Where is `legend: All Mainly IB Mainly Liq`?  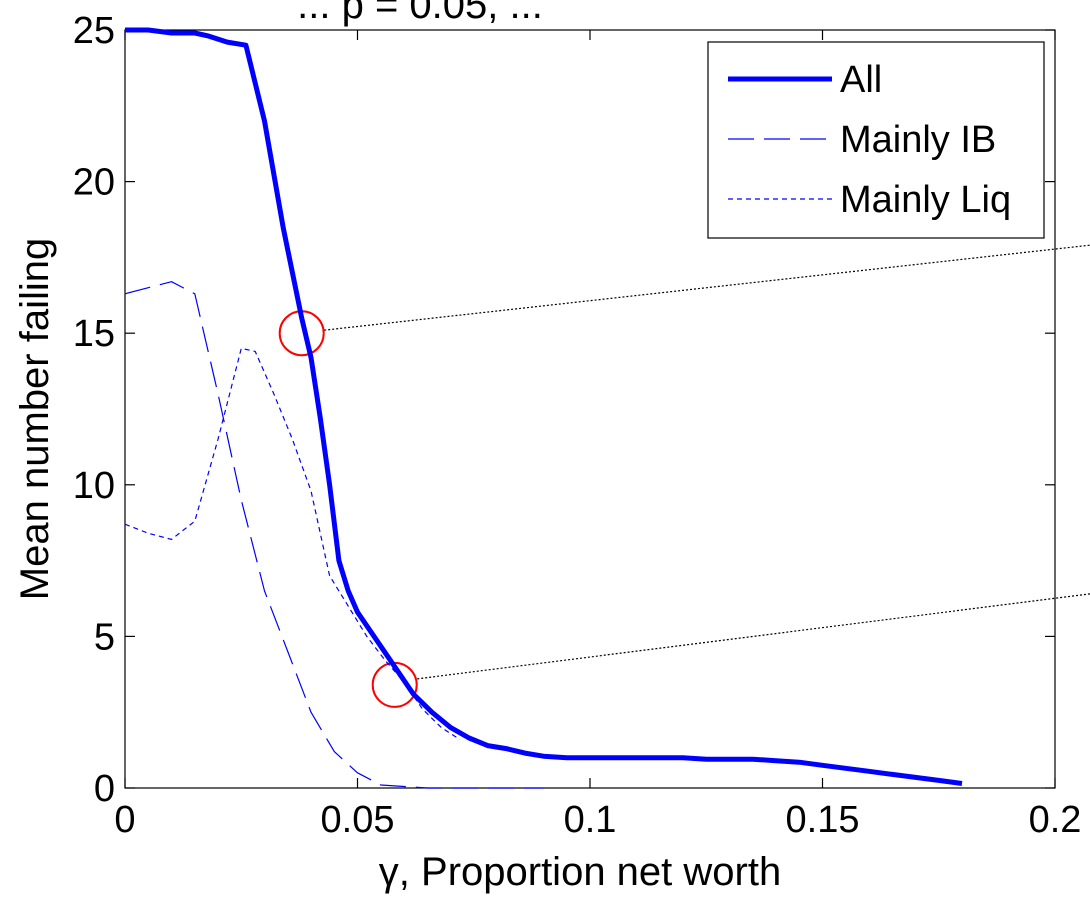 legend: All Mainly IB Mainly Liq is located at coordinates (876, 140).